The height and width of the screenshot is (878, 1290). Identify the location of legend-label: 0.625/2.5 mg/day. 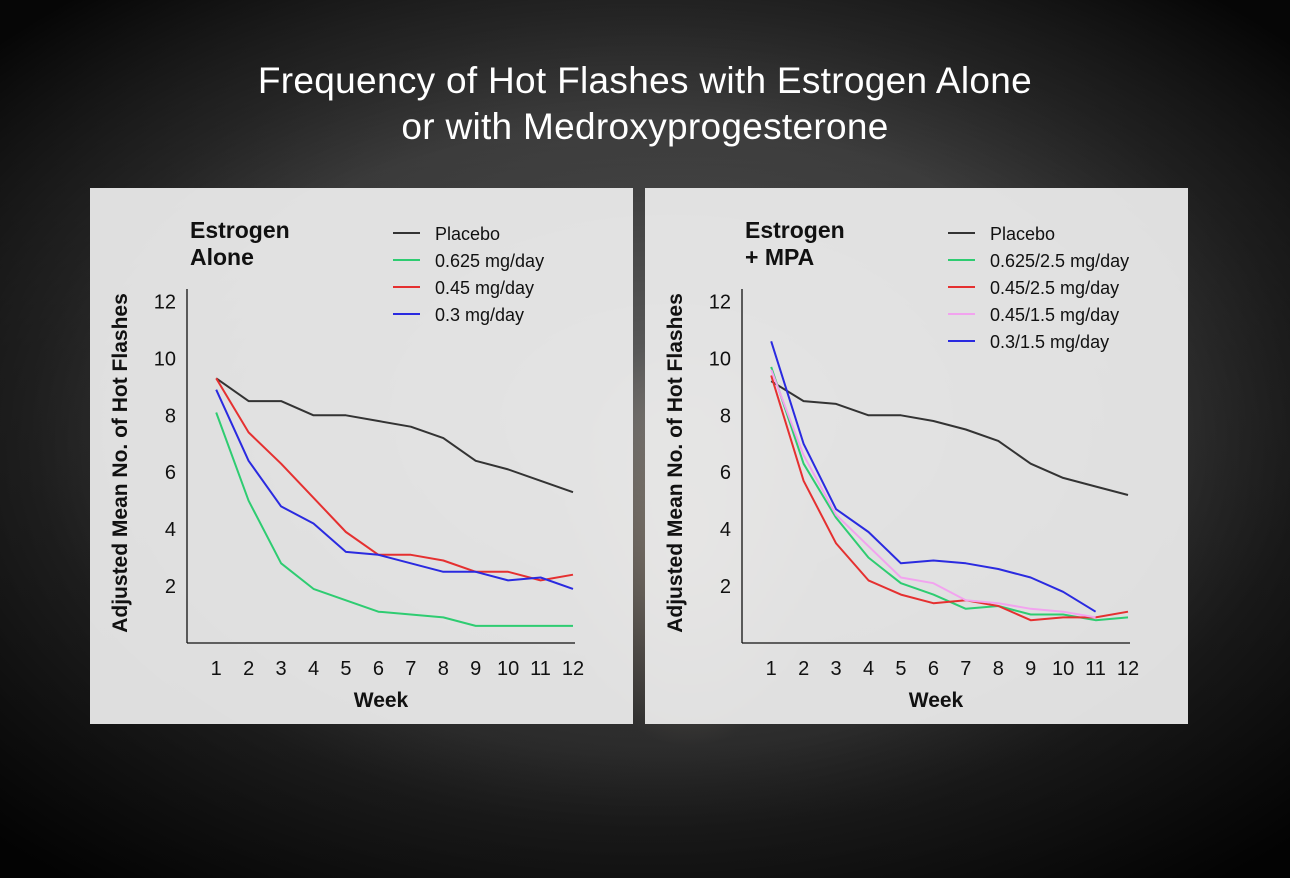
(1059, 261).